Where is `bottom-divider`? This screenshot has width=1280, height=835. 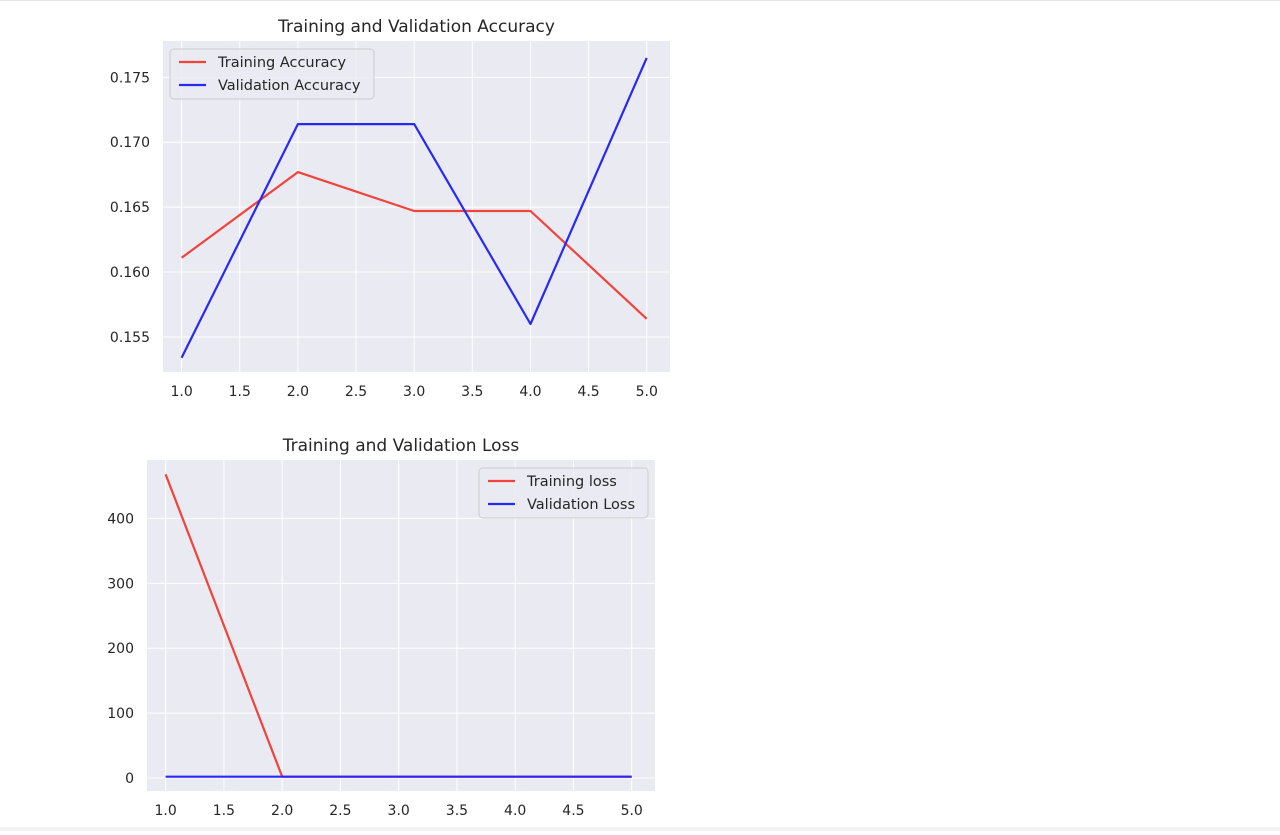 bottom-divider is located at coordinates (640, 829).